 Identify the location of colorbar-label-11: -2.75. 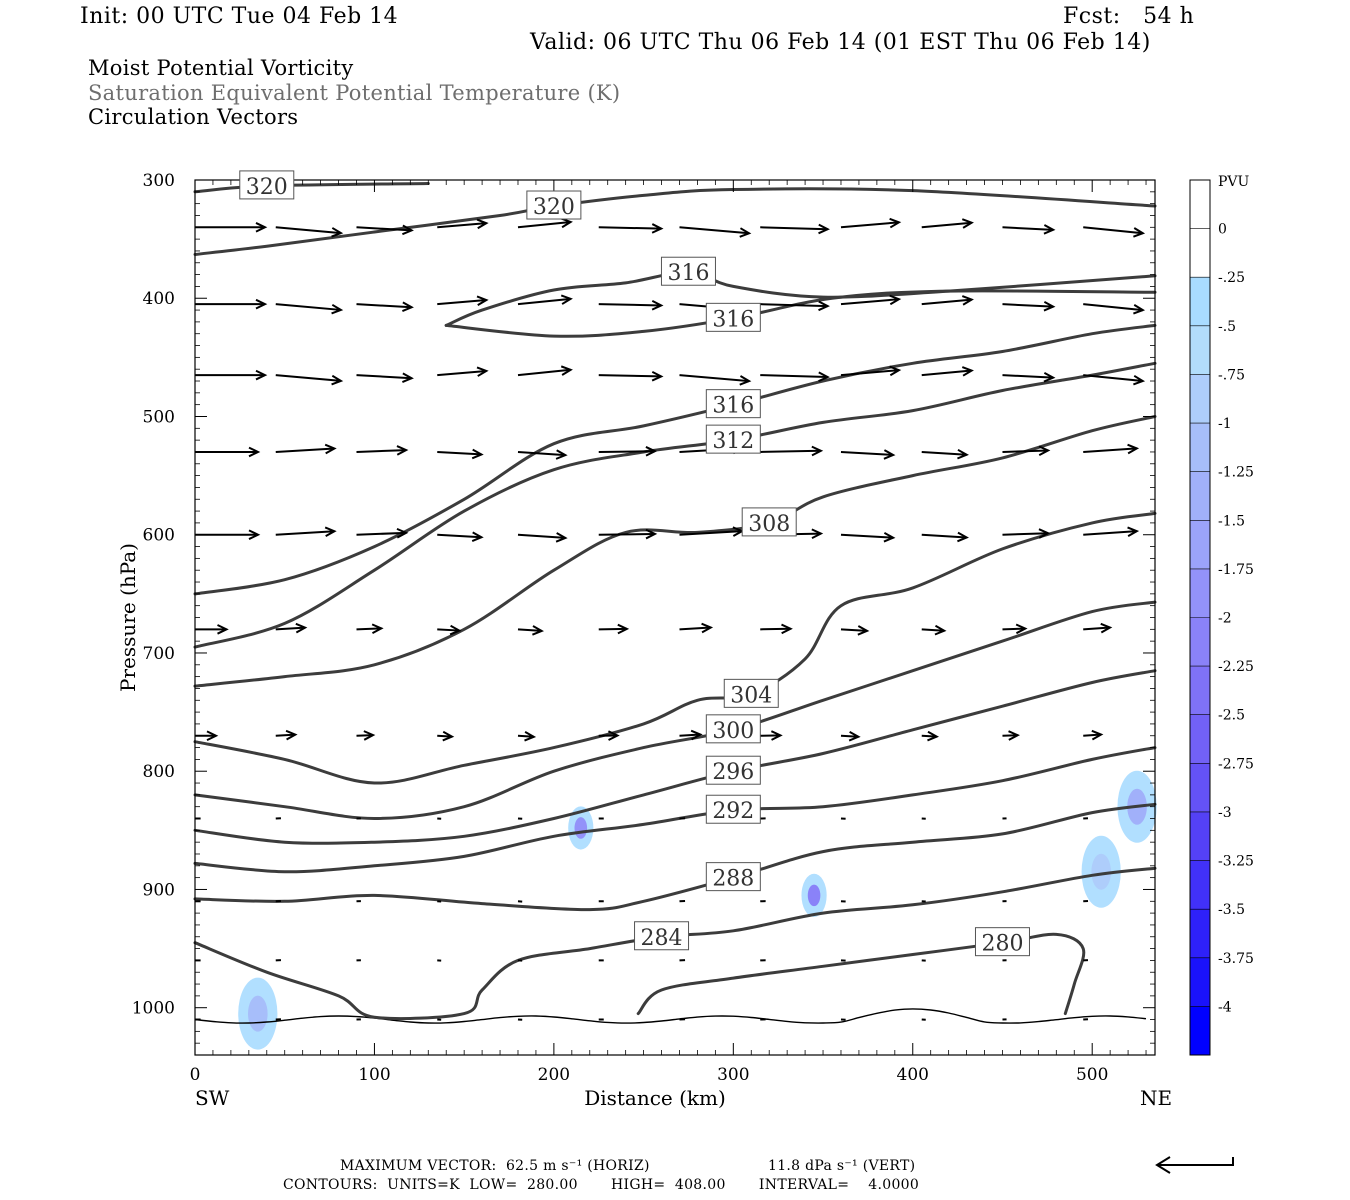
(1236, 764).